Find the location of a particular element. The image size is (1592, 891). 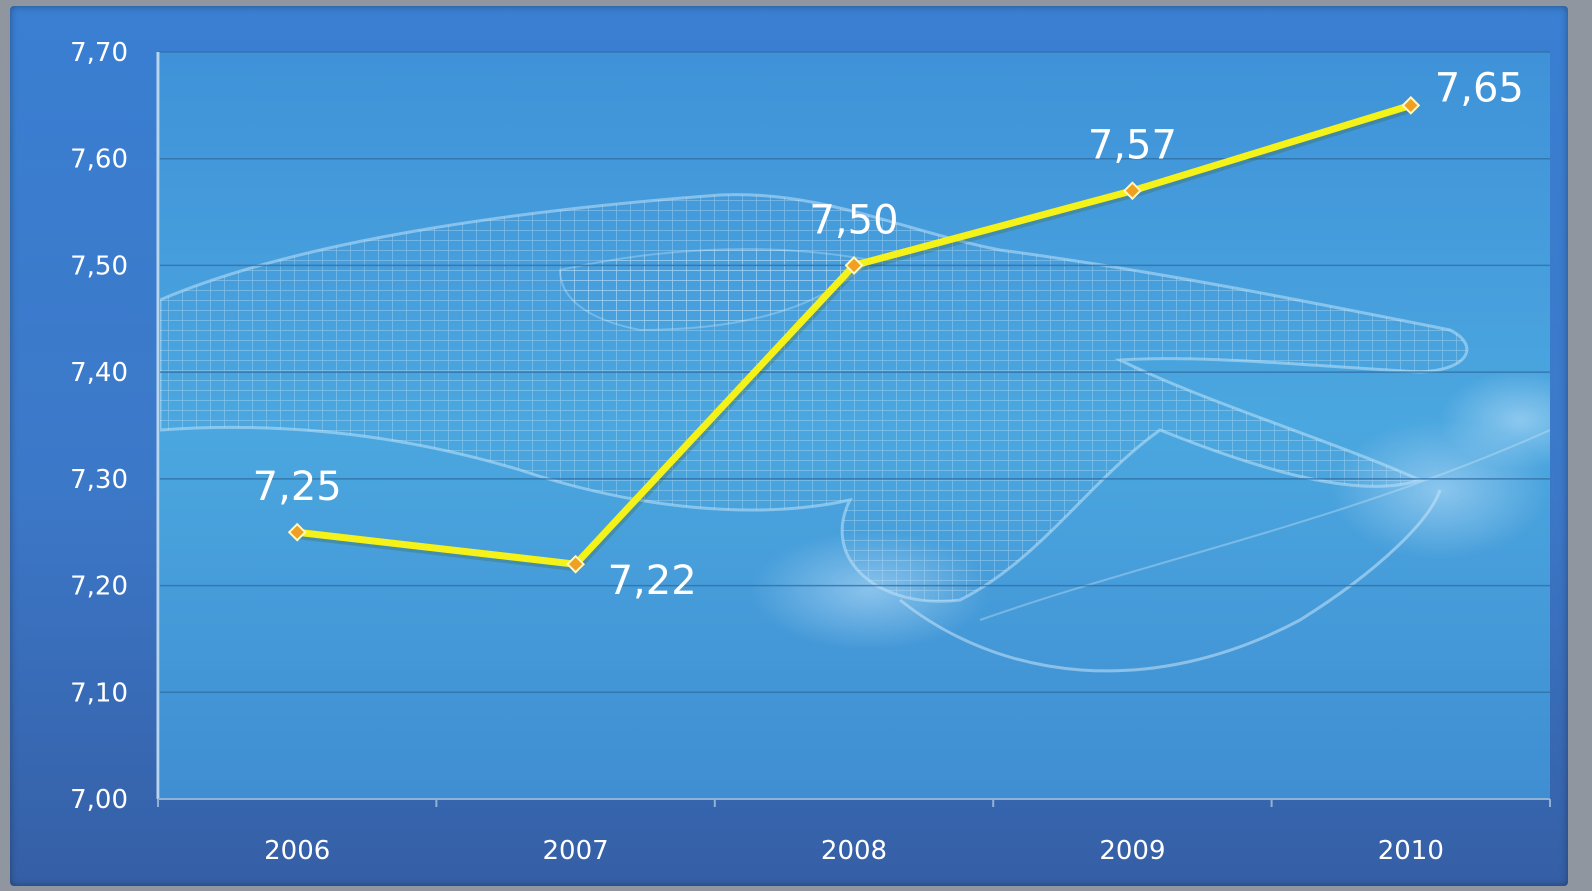

y-tick-label: 7,70 is located at coordinates (99, 53).